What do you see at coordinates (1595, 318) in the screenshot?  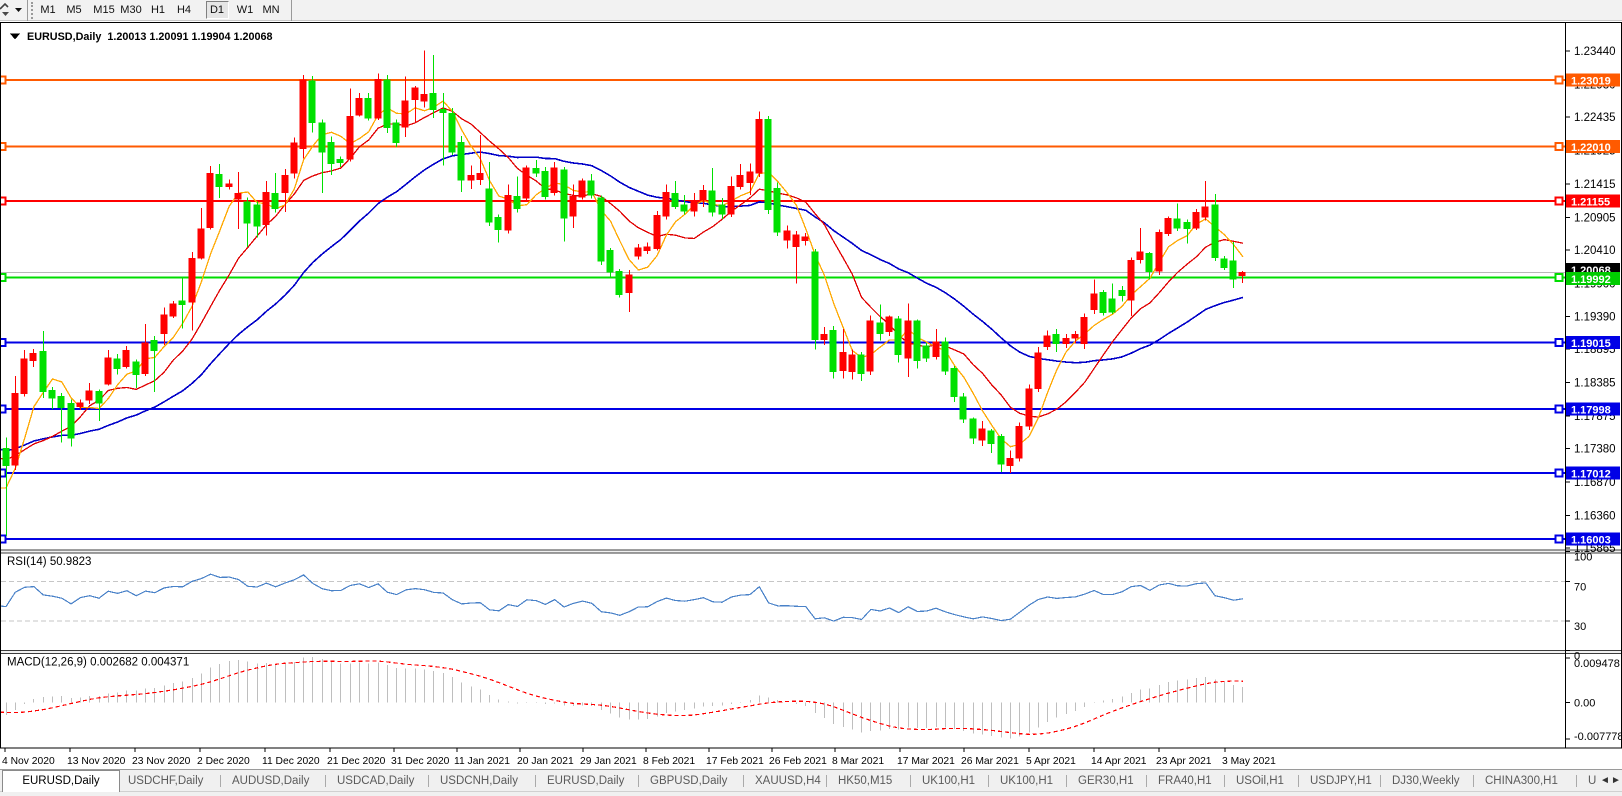 I see `svg-text: 1.19390` at bounding box center [1595, 318].